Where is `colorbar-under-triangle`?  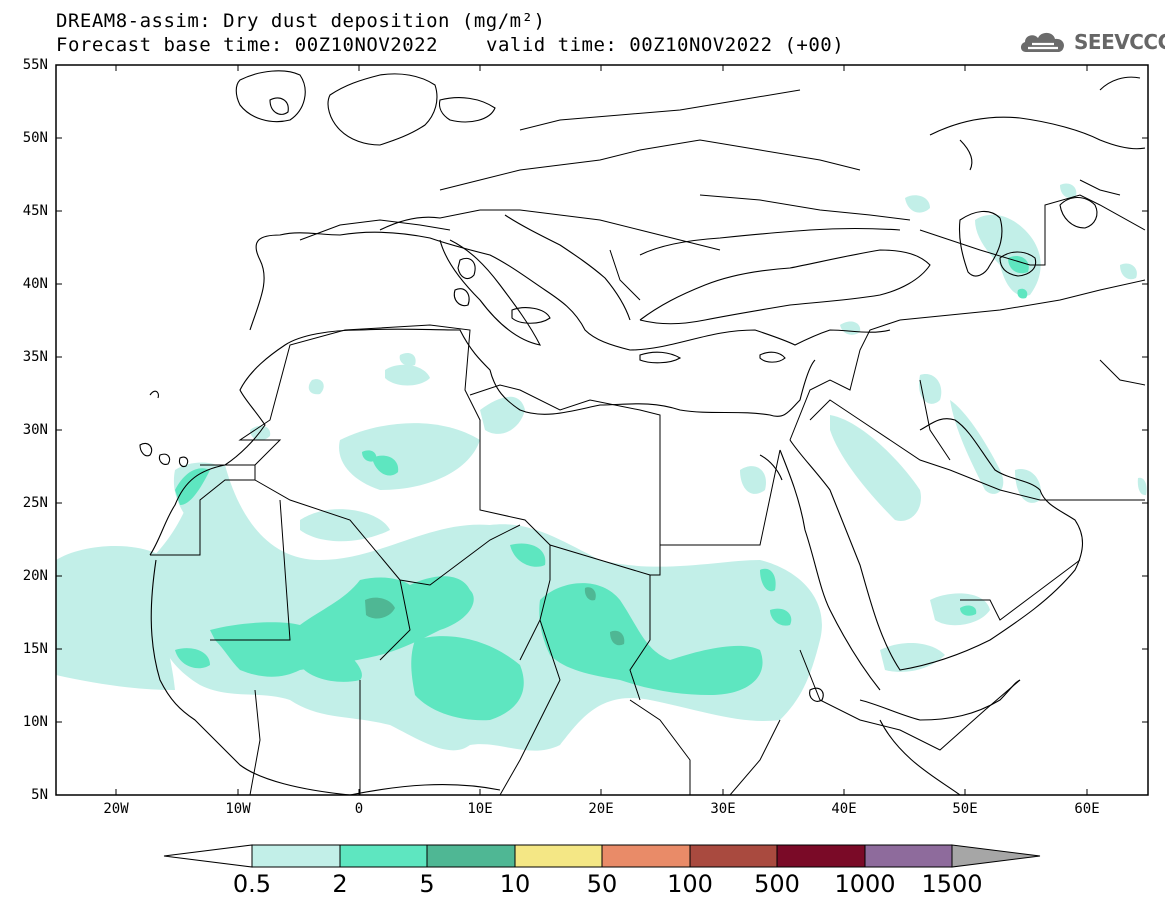
colorbar-under-triangle is located at coordinates (208, 856).